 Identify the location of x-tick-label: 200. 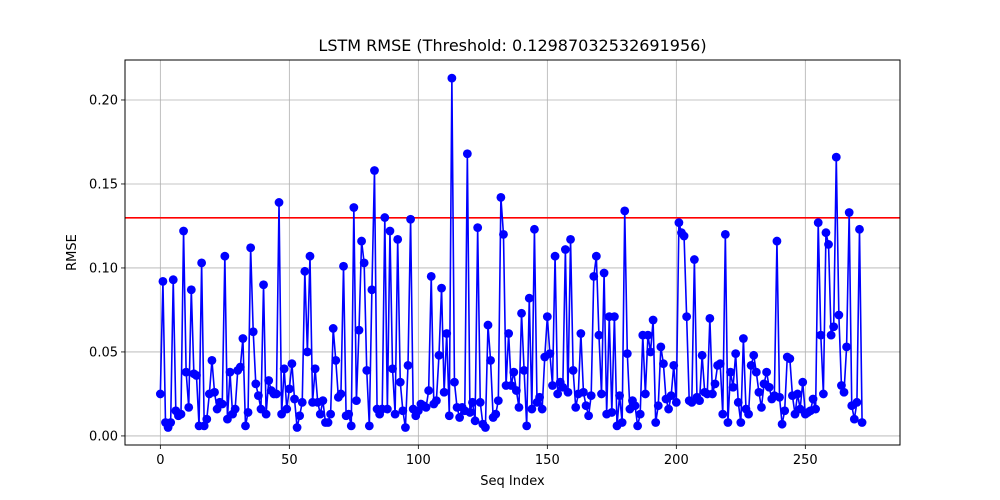
(676, 460).